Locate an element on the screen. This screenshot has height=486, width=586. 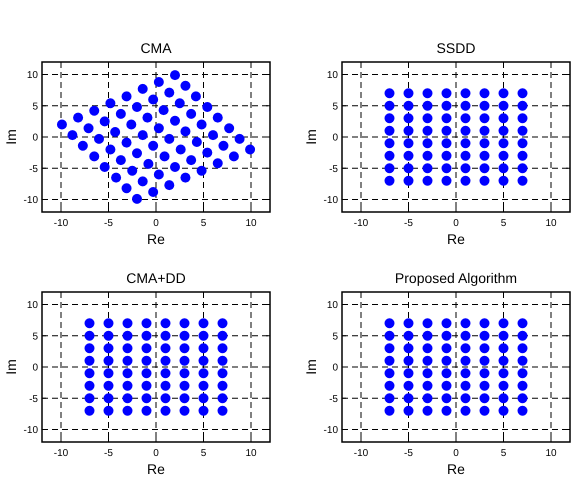
chart-title: CMA is located at coordinates (156, 48).